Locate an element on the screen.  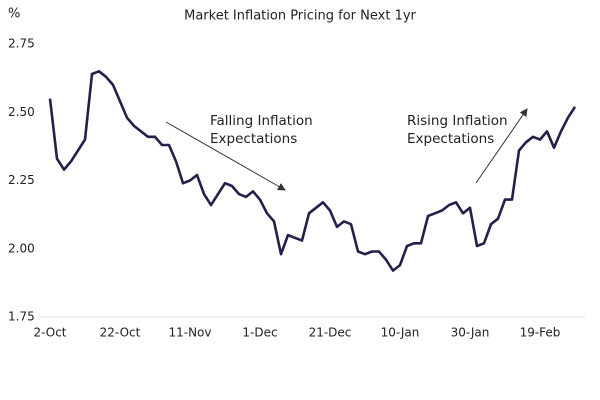
annotation: Falling Inflation is located at coordinates (261, 121).